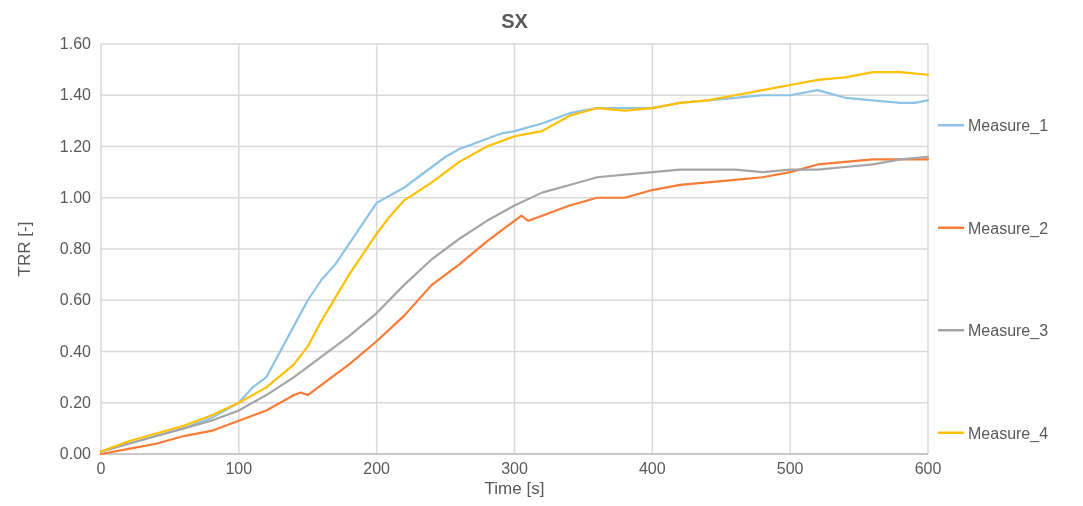 This screenshot has height=506, width=1083. What do you see at coordinates (515, 21) in the screenshot?
I see `chart-title: SX` at bounding box center [515, 21].